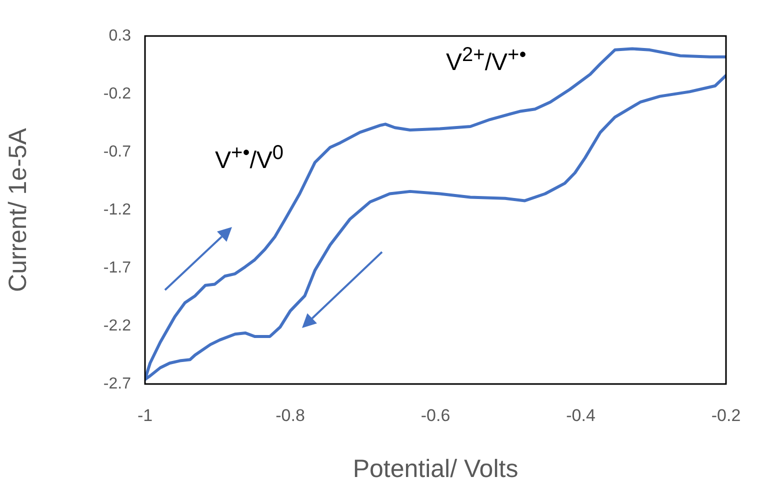 The height and width of the screenshot is (489, 769). I want to click on x-tick-label: -0.2, so click(726, 415).